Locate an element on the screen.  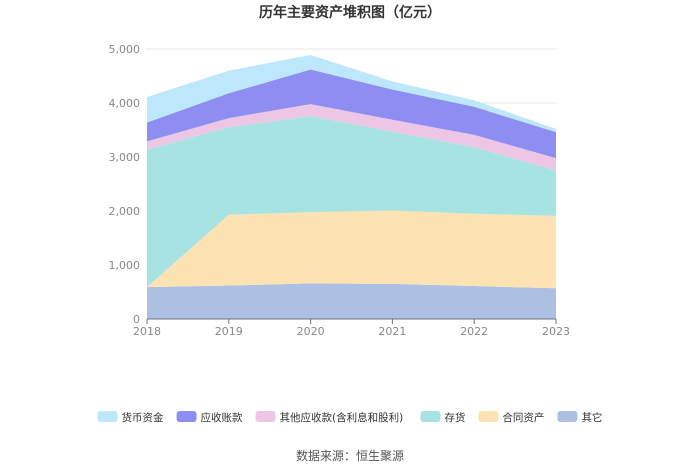
y-tick-label: 0 is located at coordinates (136, 319).